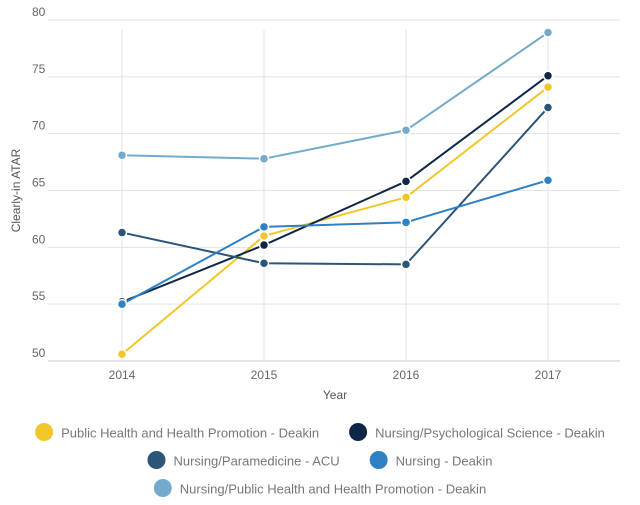 Image resolution: width=640 pixels, height=505 pixels. I want to click on x-tick-label: 2016, so click(406, 375).